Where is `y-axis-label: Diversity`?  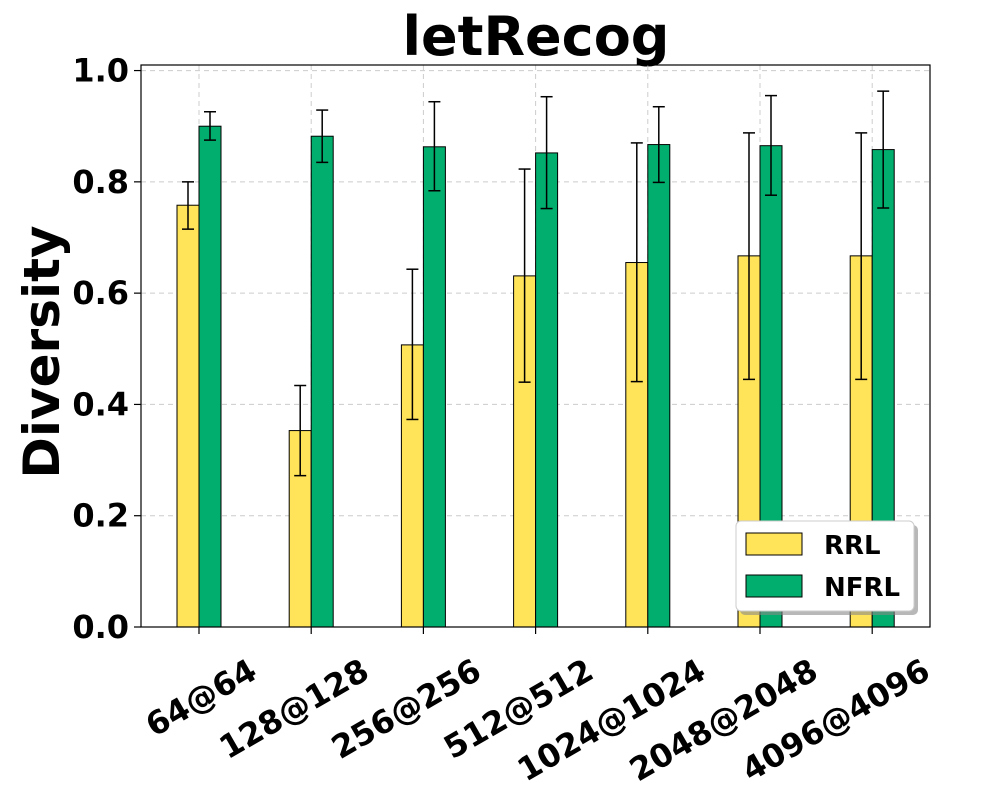 y-axis-label: Diversity is located at coordinates (42, 351).